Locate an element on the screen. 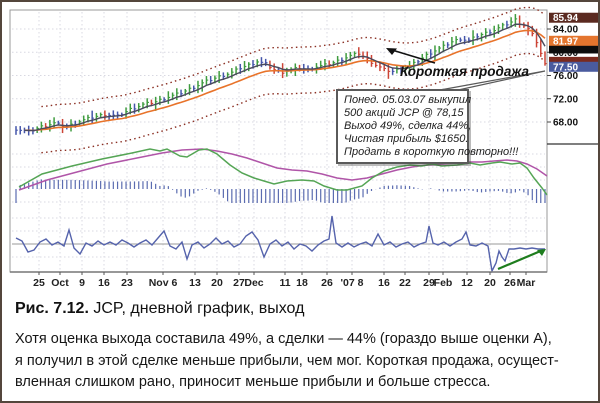  figure-caption: Рис. 7.12. JCP, дневной график, выход is located at coordinates (301, 309).